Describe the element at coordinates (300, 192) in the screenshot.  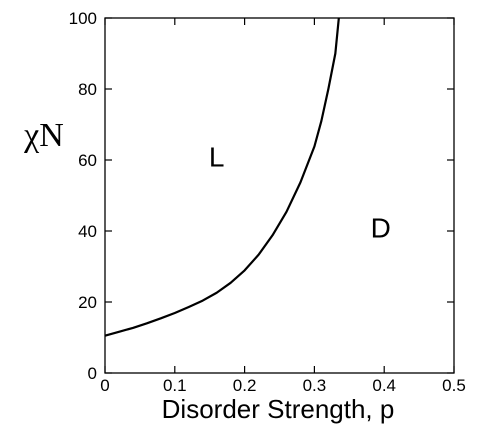
I see `annotations: LD` at that location.